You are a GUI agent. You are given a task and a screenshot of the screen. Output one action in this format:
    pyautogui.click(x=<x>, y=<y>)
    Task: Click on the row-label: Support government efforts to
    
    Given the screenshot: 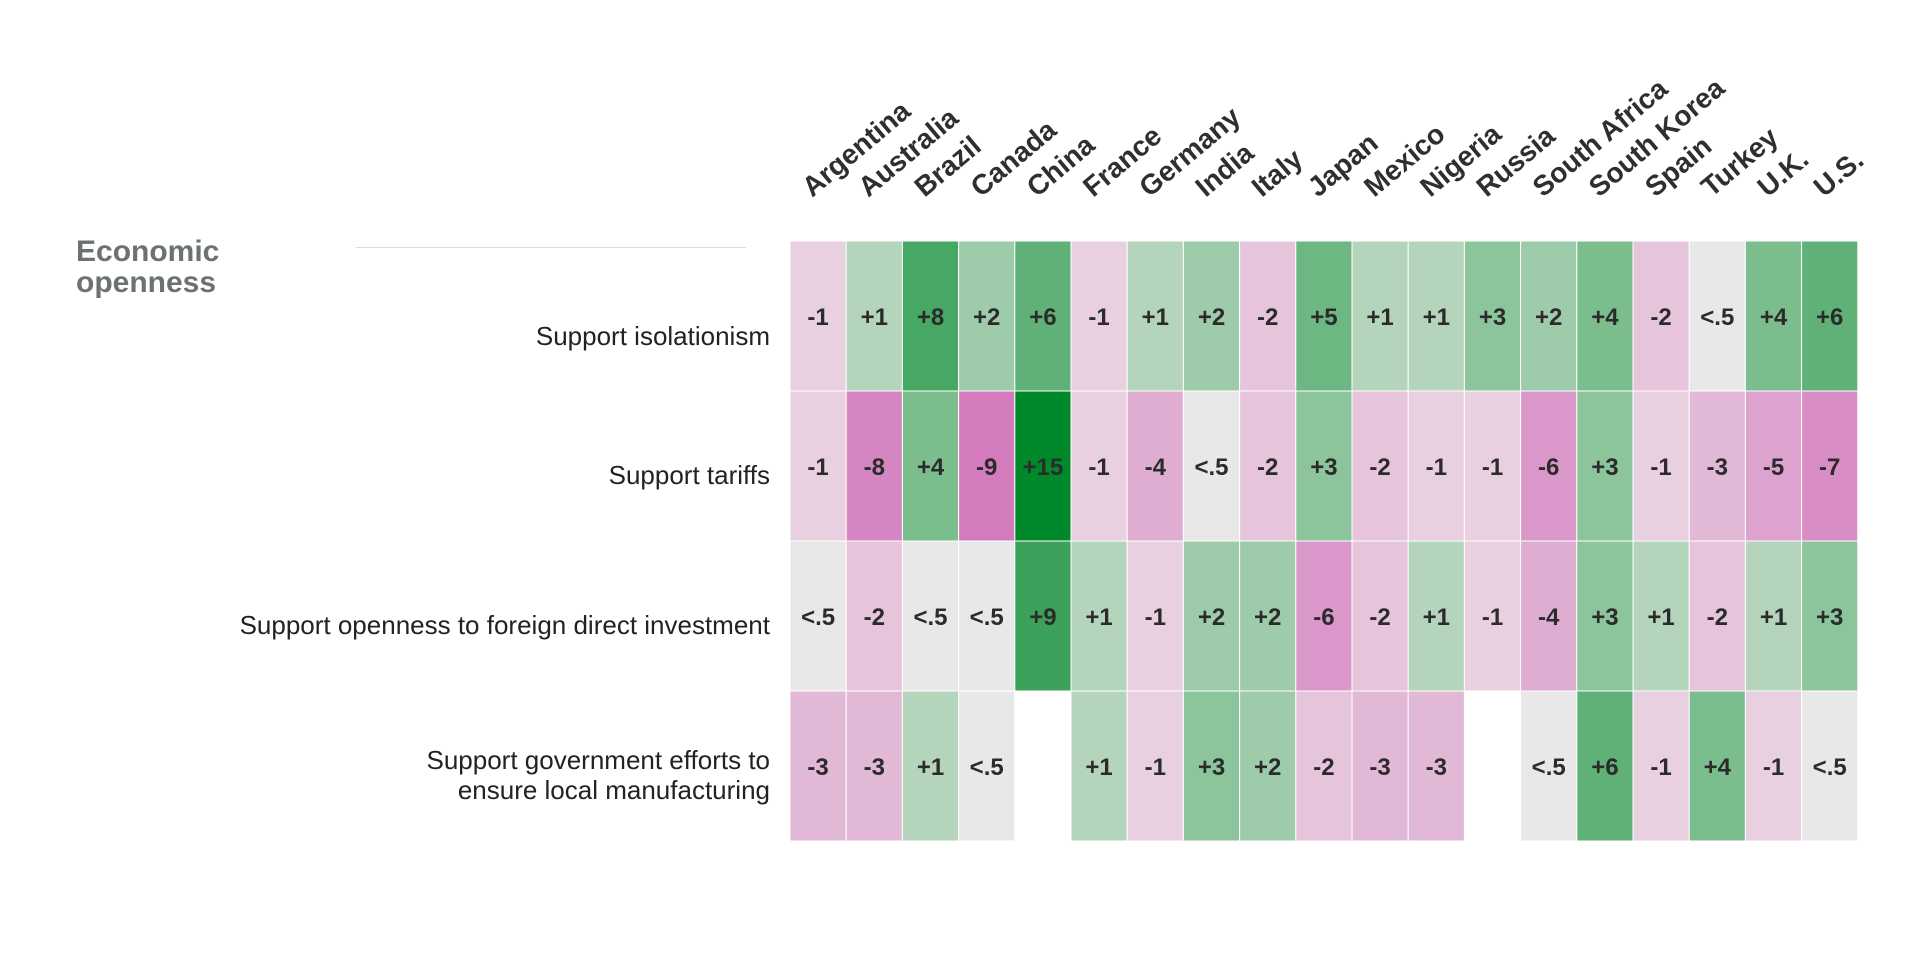 What is the action you would take?
    pyautogui.click(x=599, y=760)
    